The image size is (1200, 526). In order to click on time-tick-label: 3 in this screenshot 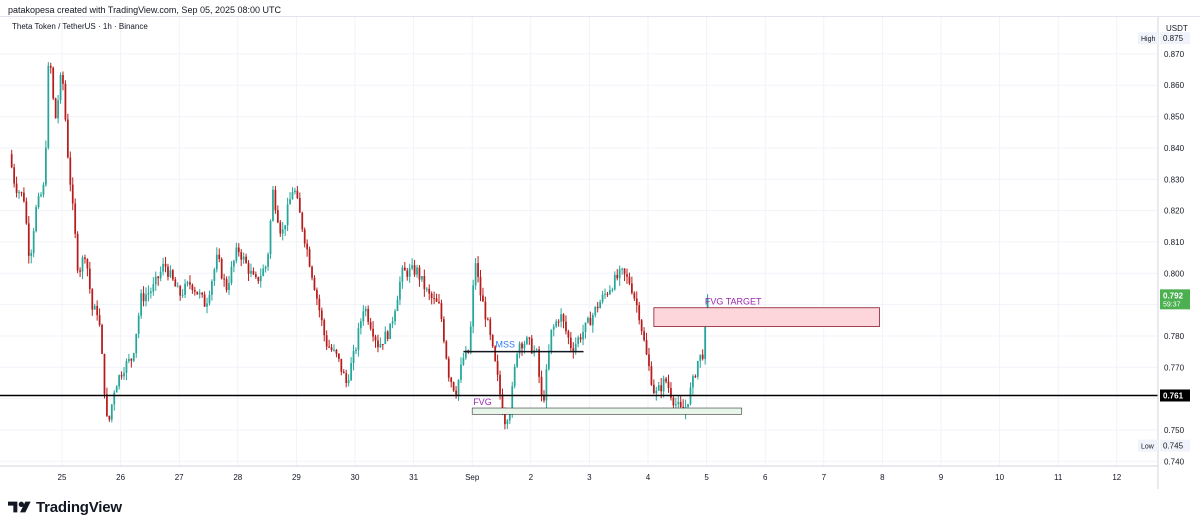, I will do `click(589, 477)`.